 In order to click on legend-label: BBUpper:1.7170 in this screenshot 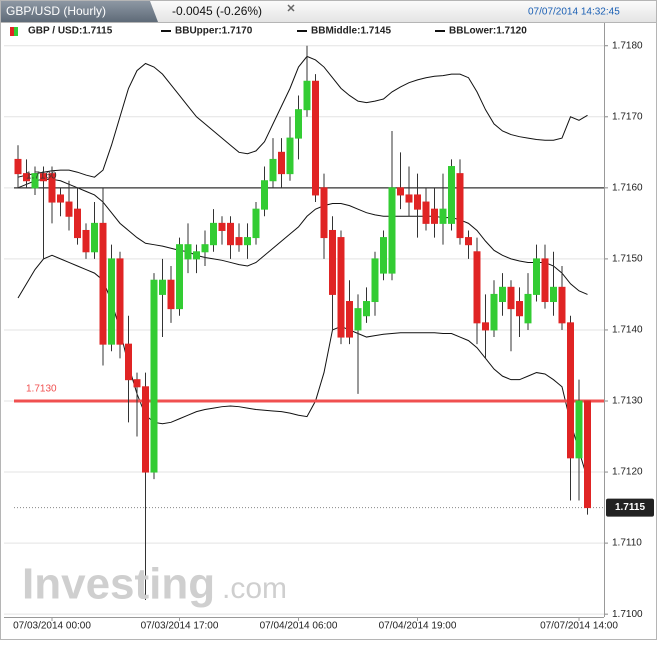, I will do `click(214, 31)`.